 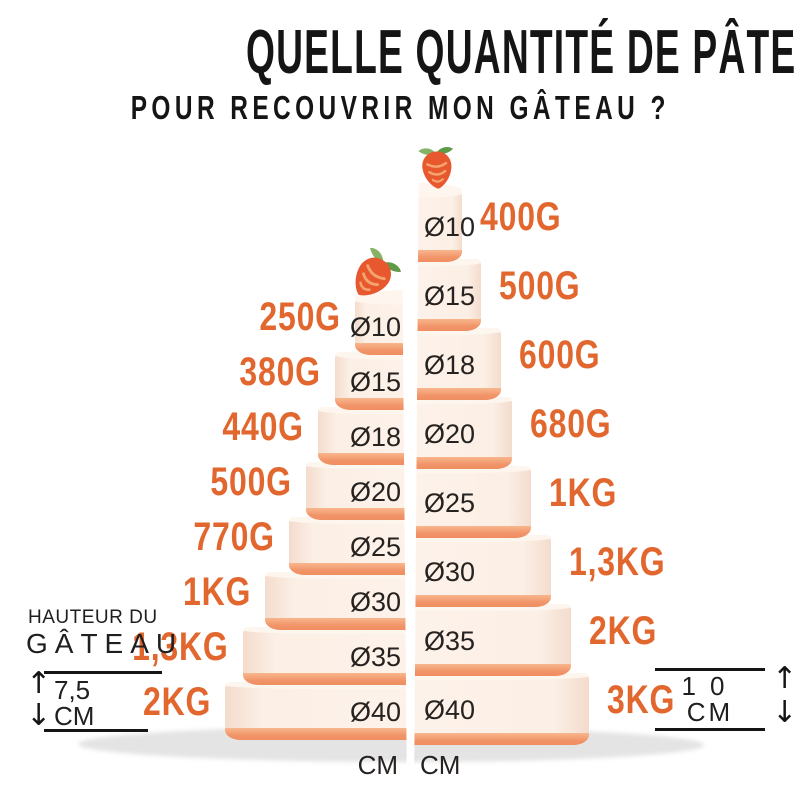 I want to click on tier-weight-label: 250G, so click(x=300, y=316).